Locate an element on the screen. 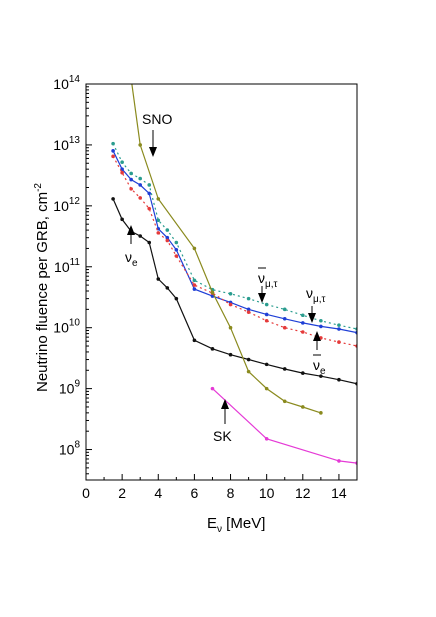  y-tick-label: 1012 is located at coordinates (66, 205).